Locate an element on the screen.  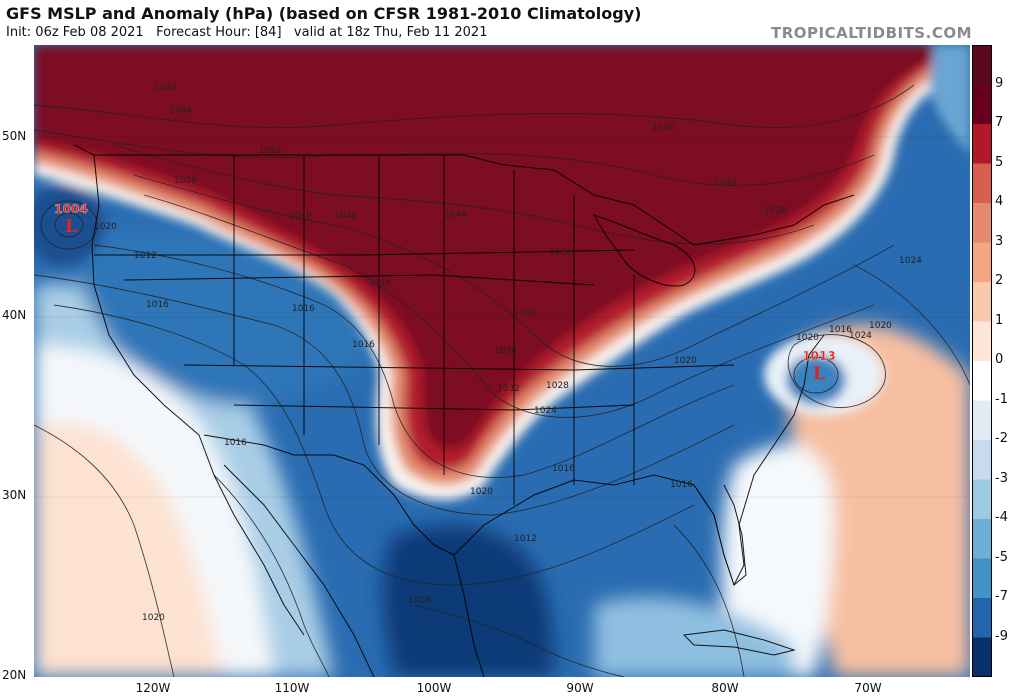
pacific-coast is located at coordinates (145, 295).